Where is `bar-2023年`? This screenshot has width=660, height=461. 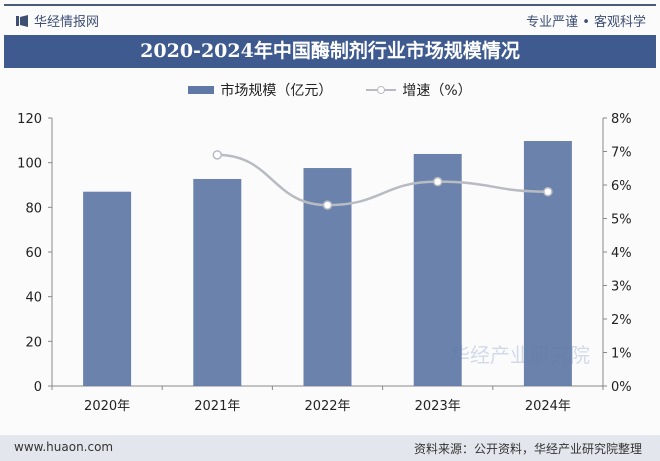 bar-2023年 is located at coordinates (437, 269).